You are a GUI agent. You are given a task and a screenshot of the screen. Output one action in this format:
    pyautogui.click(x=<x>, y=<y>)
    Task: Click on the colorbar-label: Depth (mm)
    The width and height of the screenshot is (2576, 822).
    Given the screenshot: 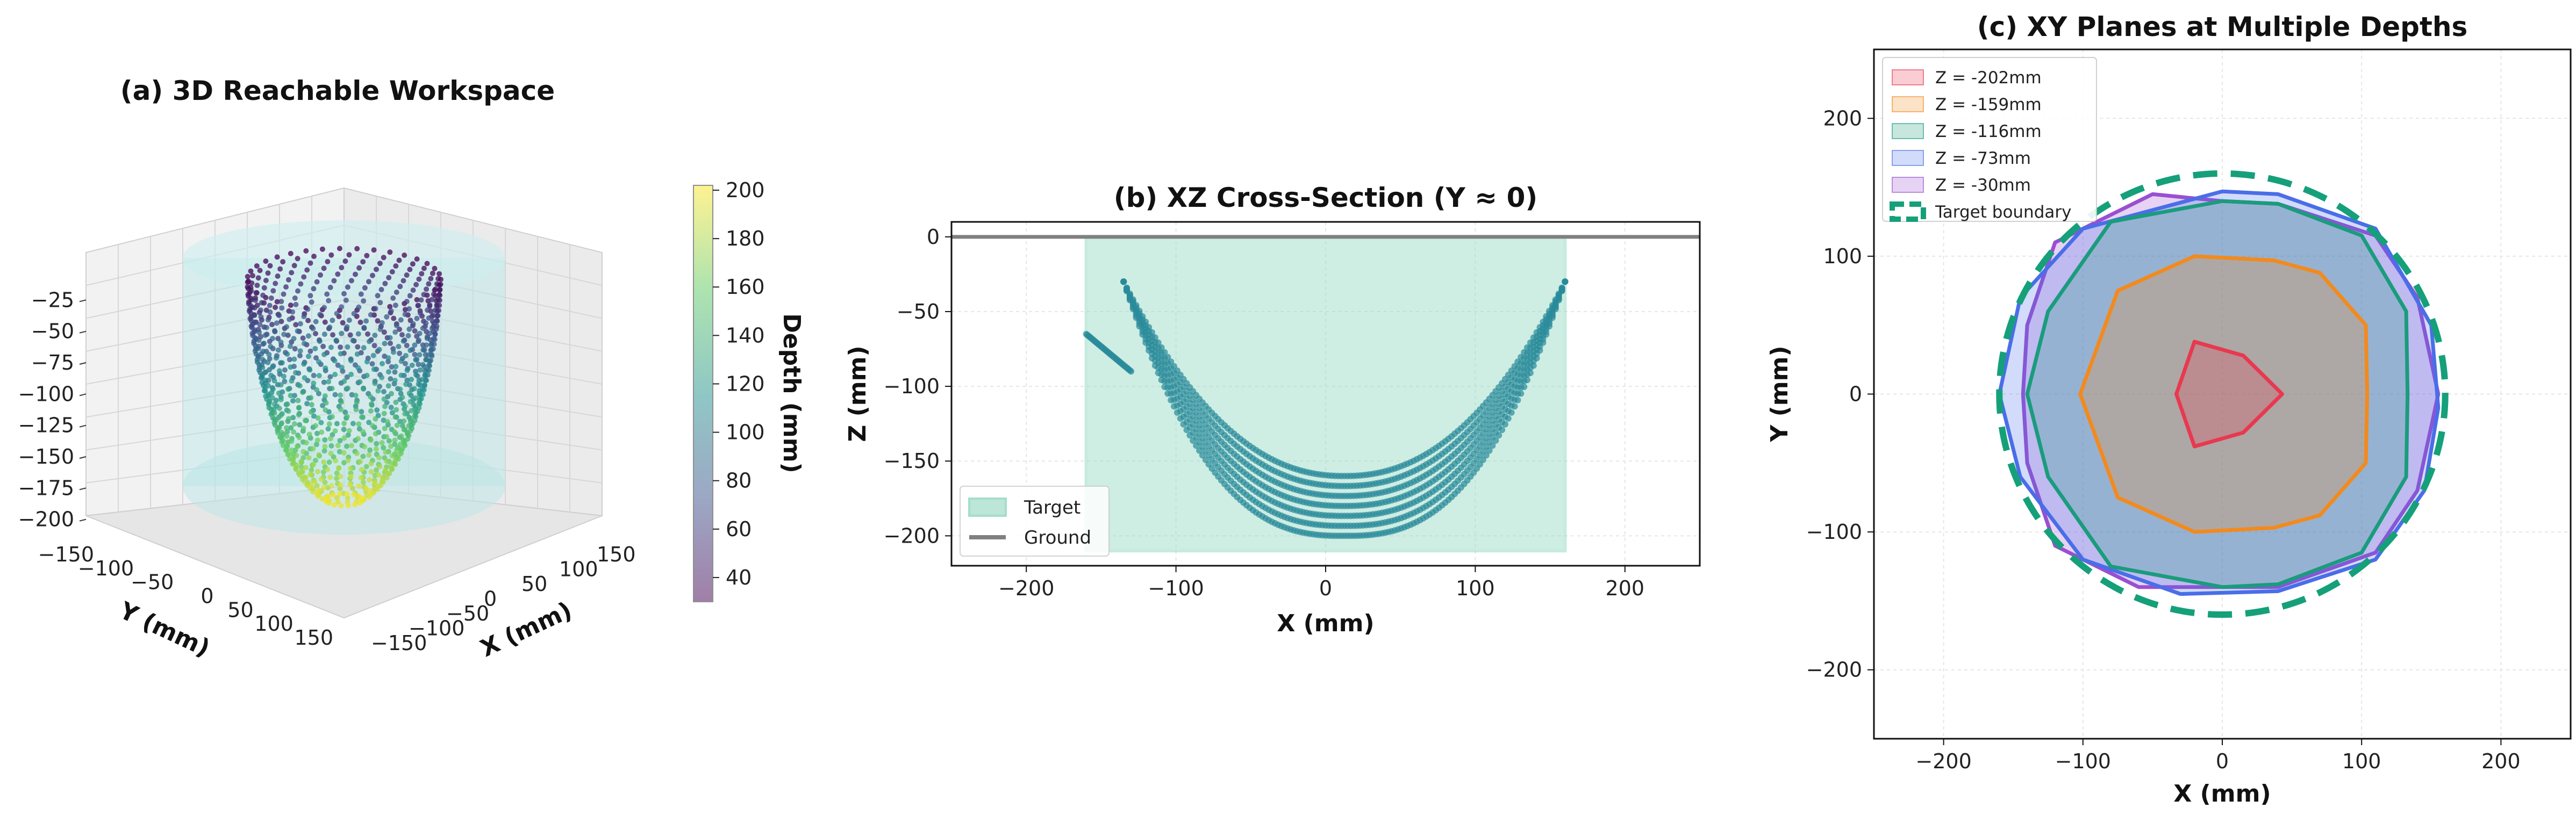 What is the action you would take?
    pyautogui.click(x=791, y=393)
    